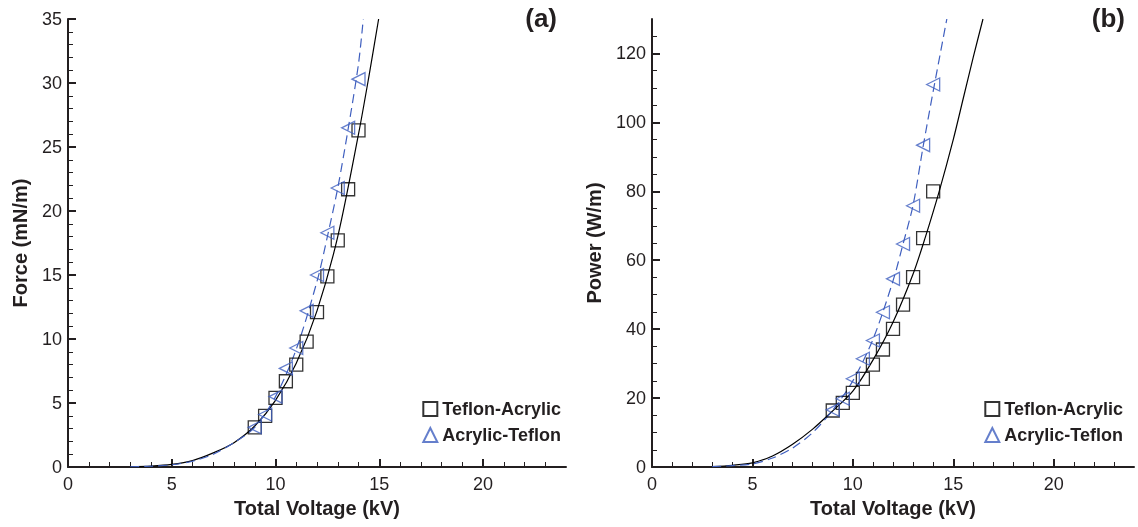 Image resolution: width=1138 pixels, height=527 pixels. What do you see at coordinates (51, 339) in the screenshot?
I see `y-tick-label: 10` at bounding box center [51, 339].